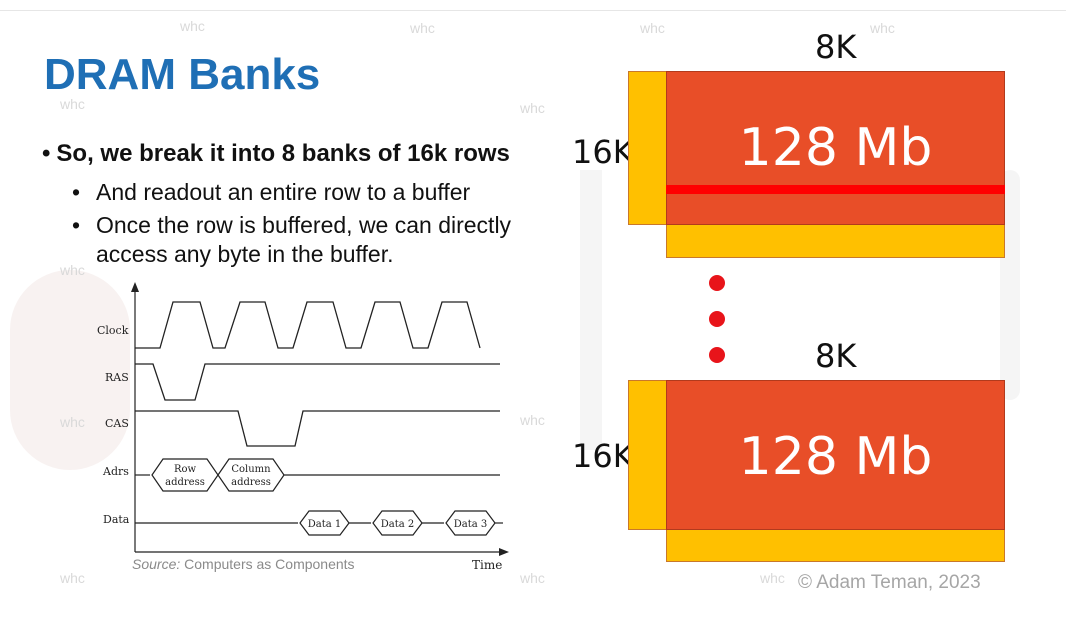 The image size is (1066, 618). I want to click on bank-2-row-decoder, so click(648, 455).